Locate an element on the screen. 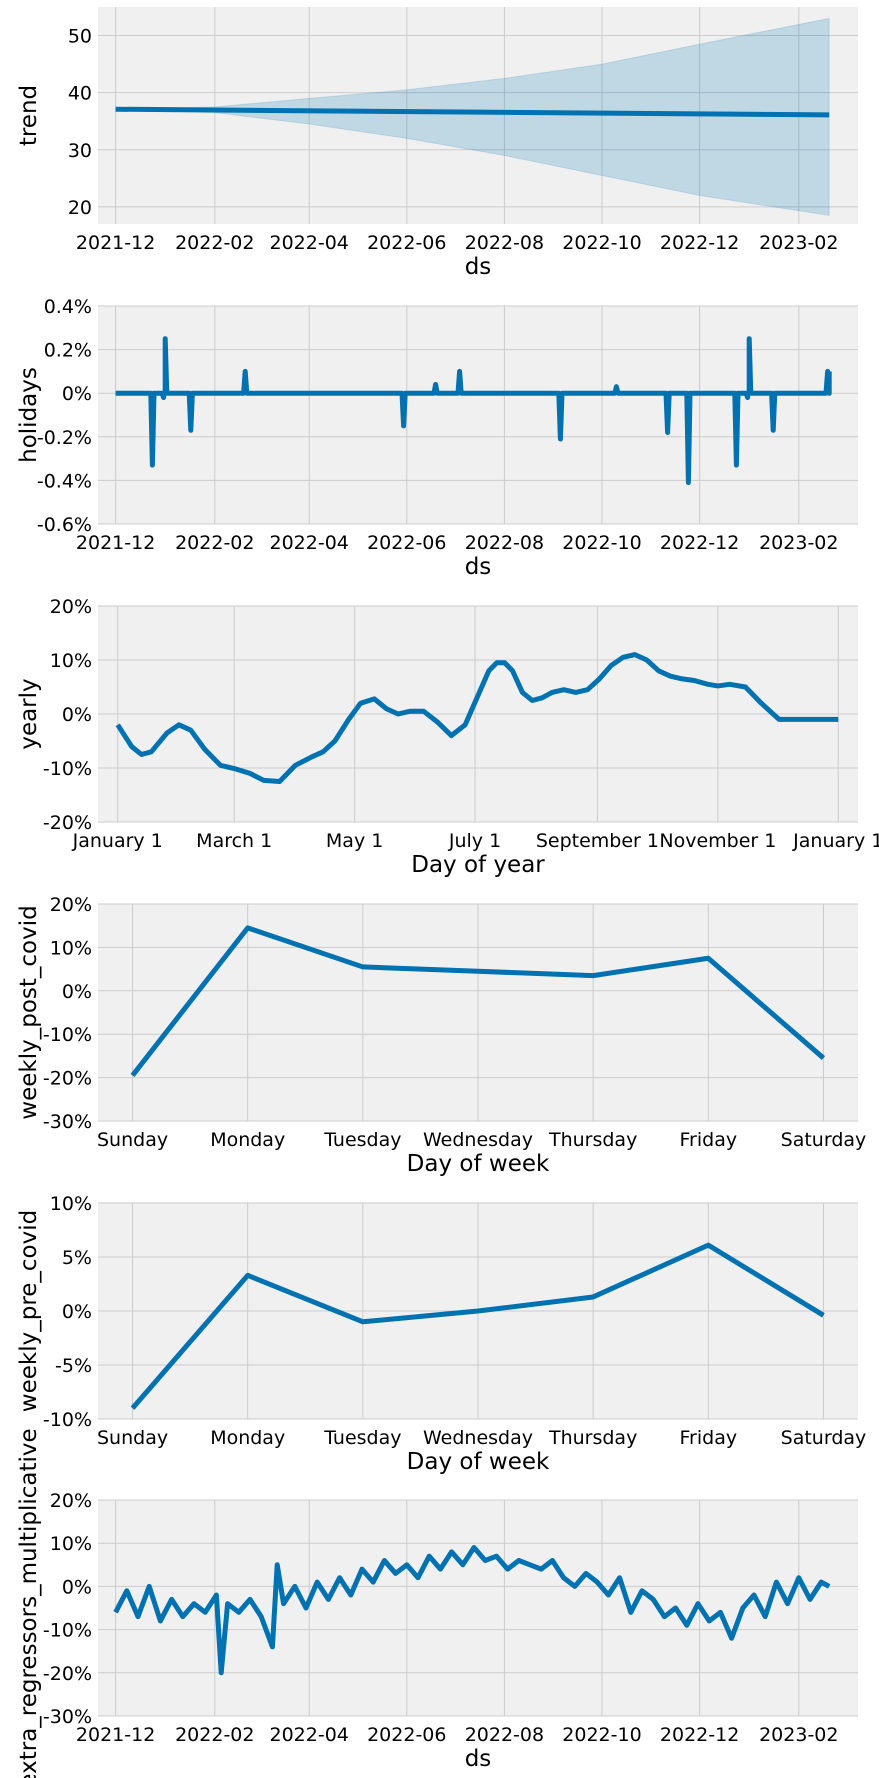 This screenshot has height=1778, width=879. weekly_pre_covid-x-tick-label: Monday is located at coordinates (247, 1438).